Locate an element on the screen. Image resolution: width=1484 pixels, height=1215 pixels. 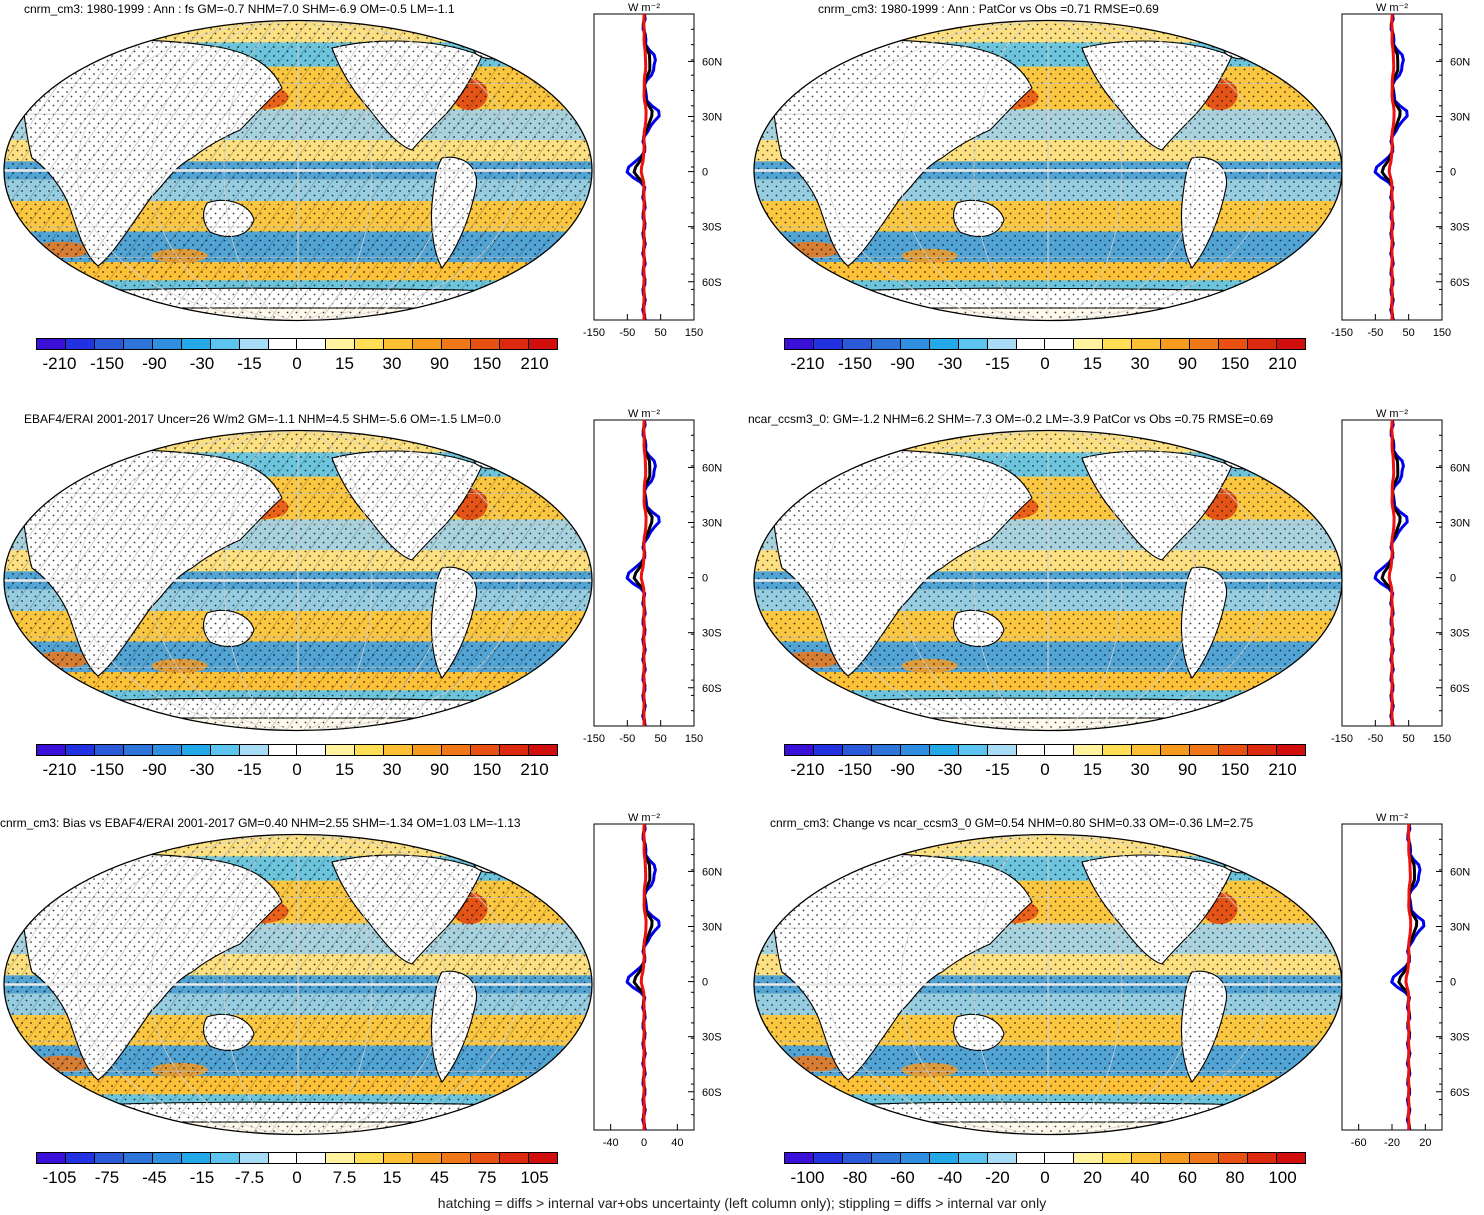
colorbar-label: 150 is located at coordinates (1235, 769).